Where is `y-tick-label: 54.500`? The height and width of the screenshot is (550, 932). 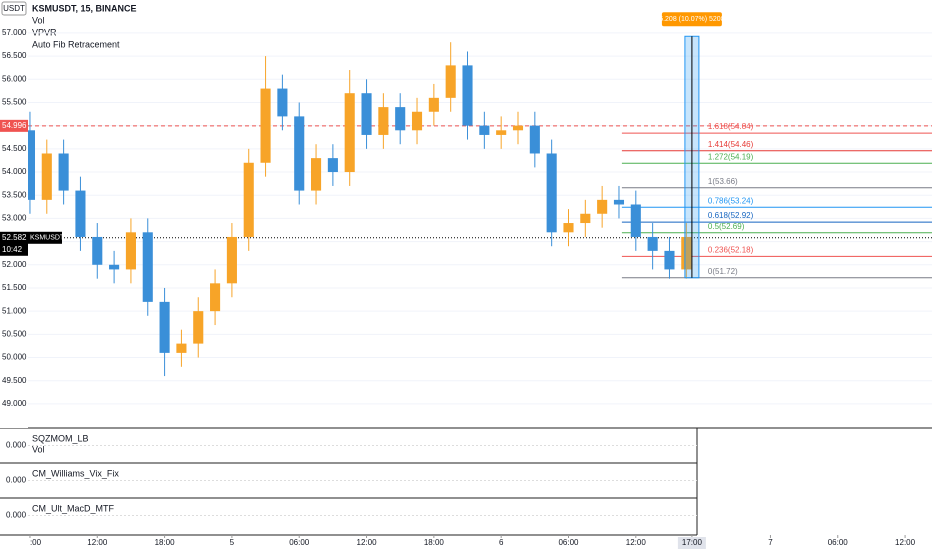 y-tick-label: 54.500 is located at coordinates (14, 148).